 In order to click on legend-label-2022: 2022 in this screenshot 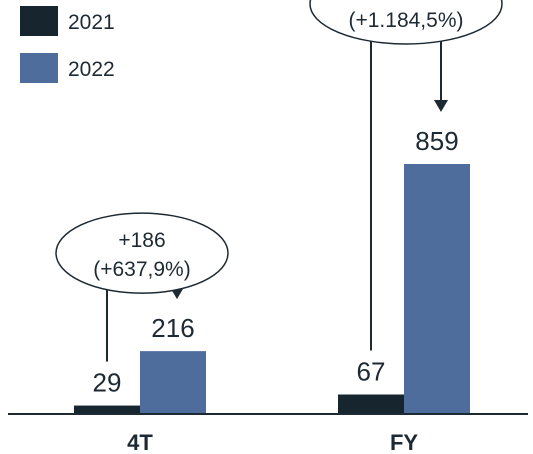, I will do `click(91, 69)`.